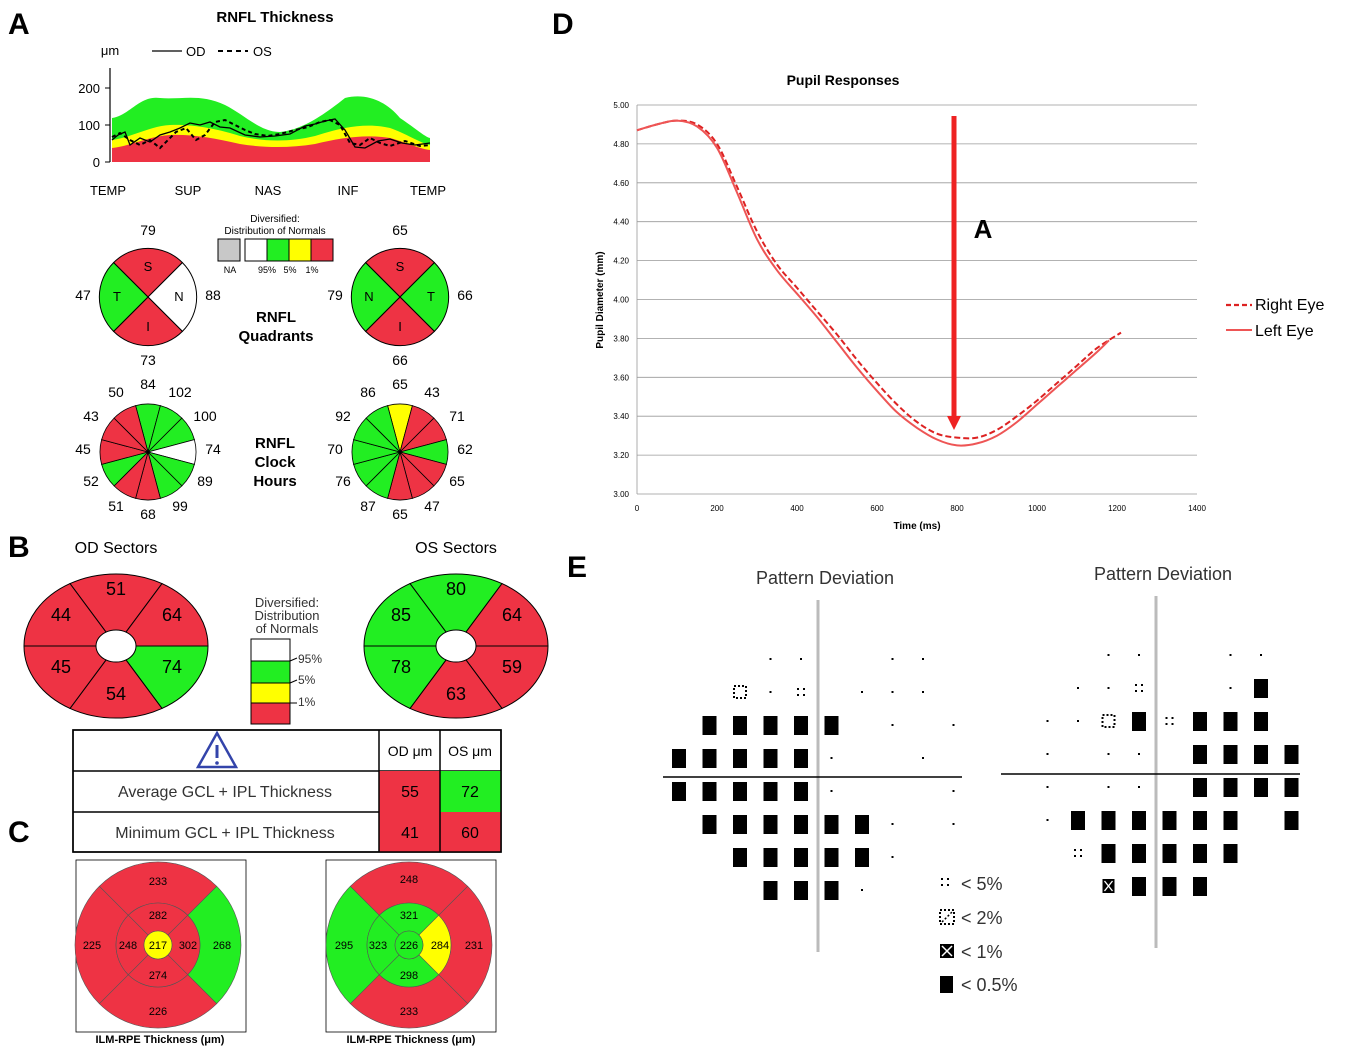 The image size is (1346, 1047). Describe the element at coordinates (946, 984) in the screenshot. I see `solid-square-icon` at that location.